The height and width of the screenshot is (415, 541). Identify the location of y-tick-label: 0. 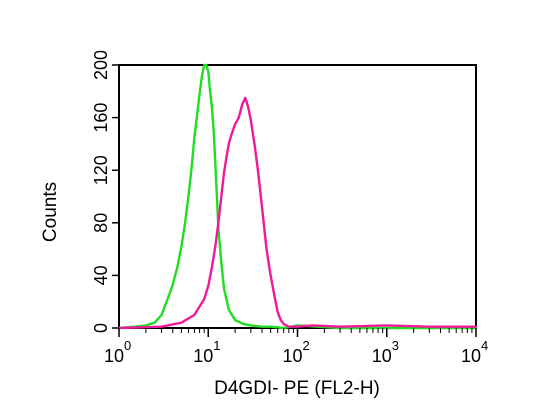
(101, 328).